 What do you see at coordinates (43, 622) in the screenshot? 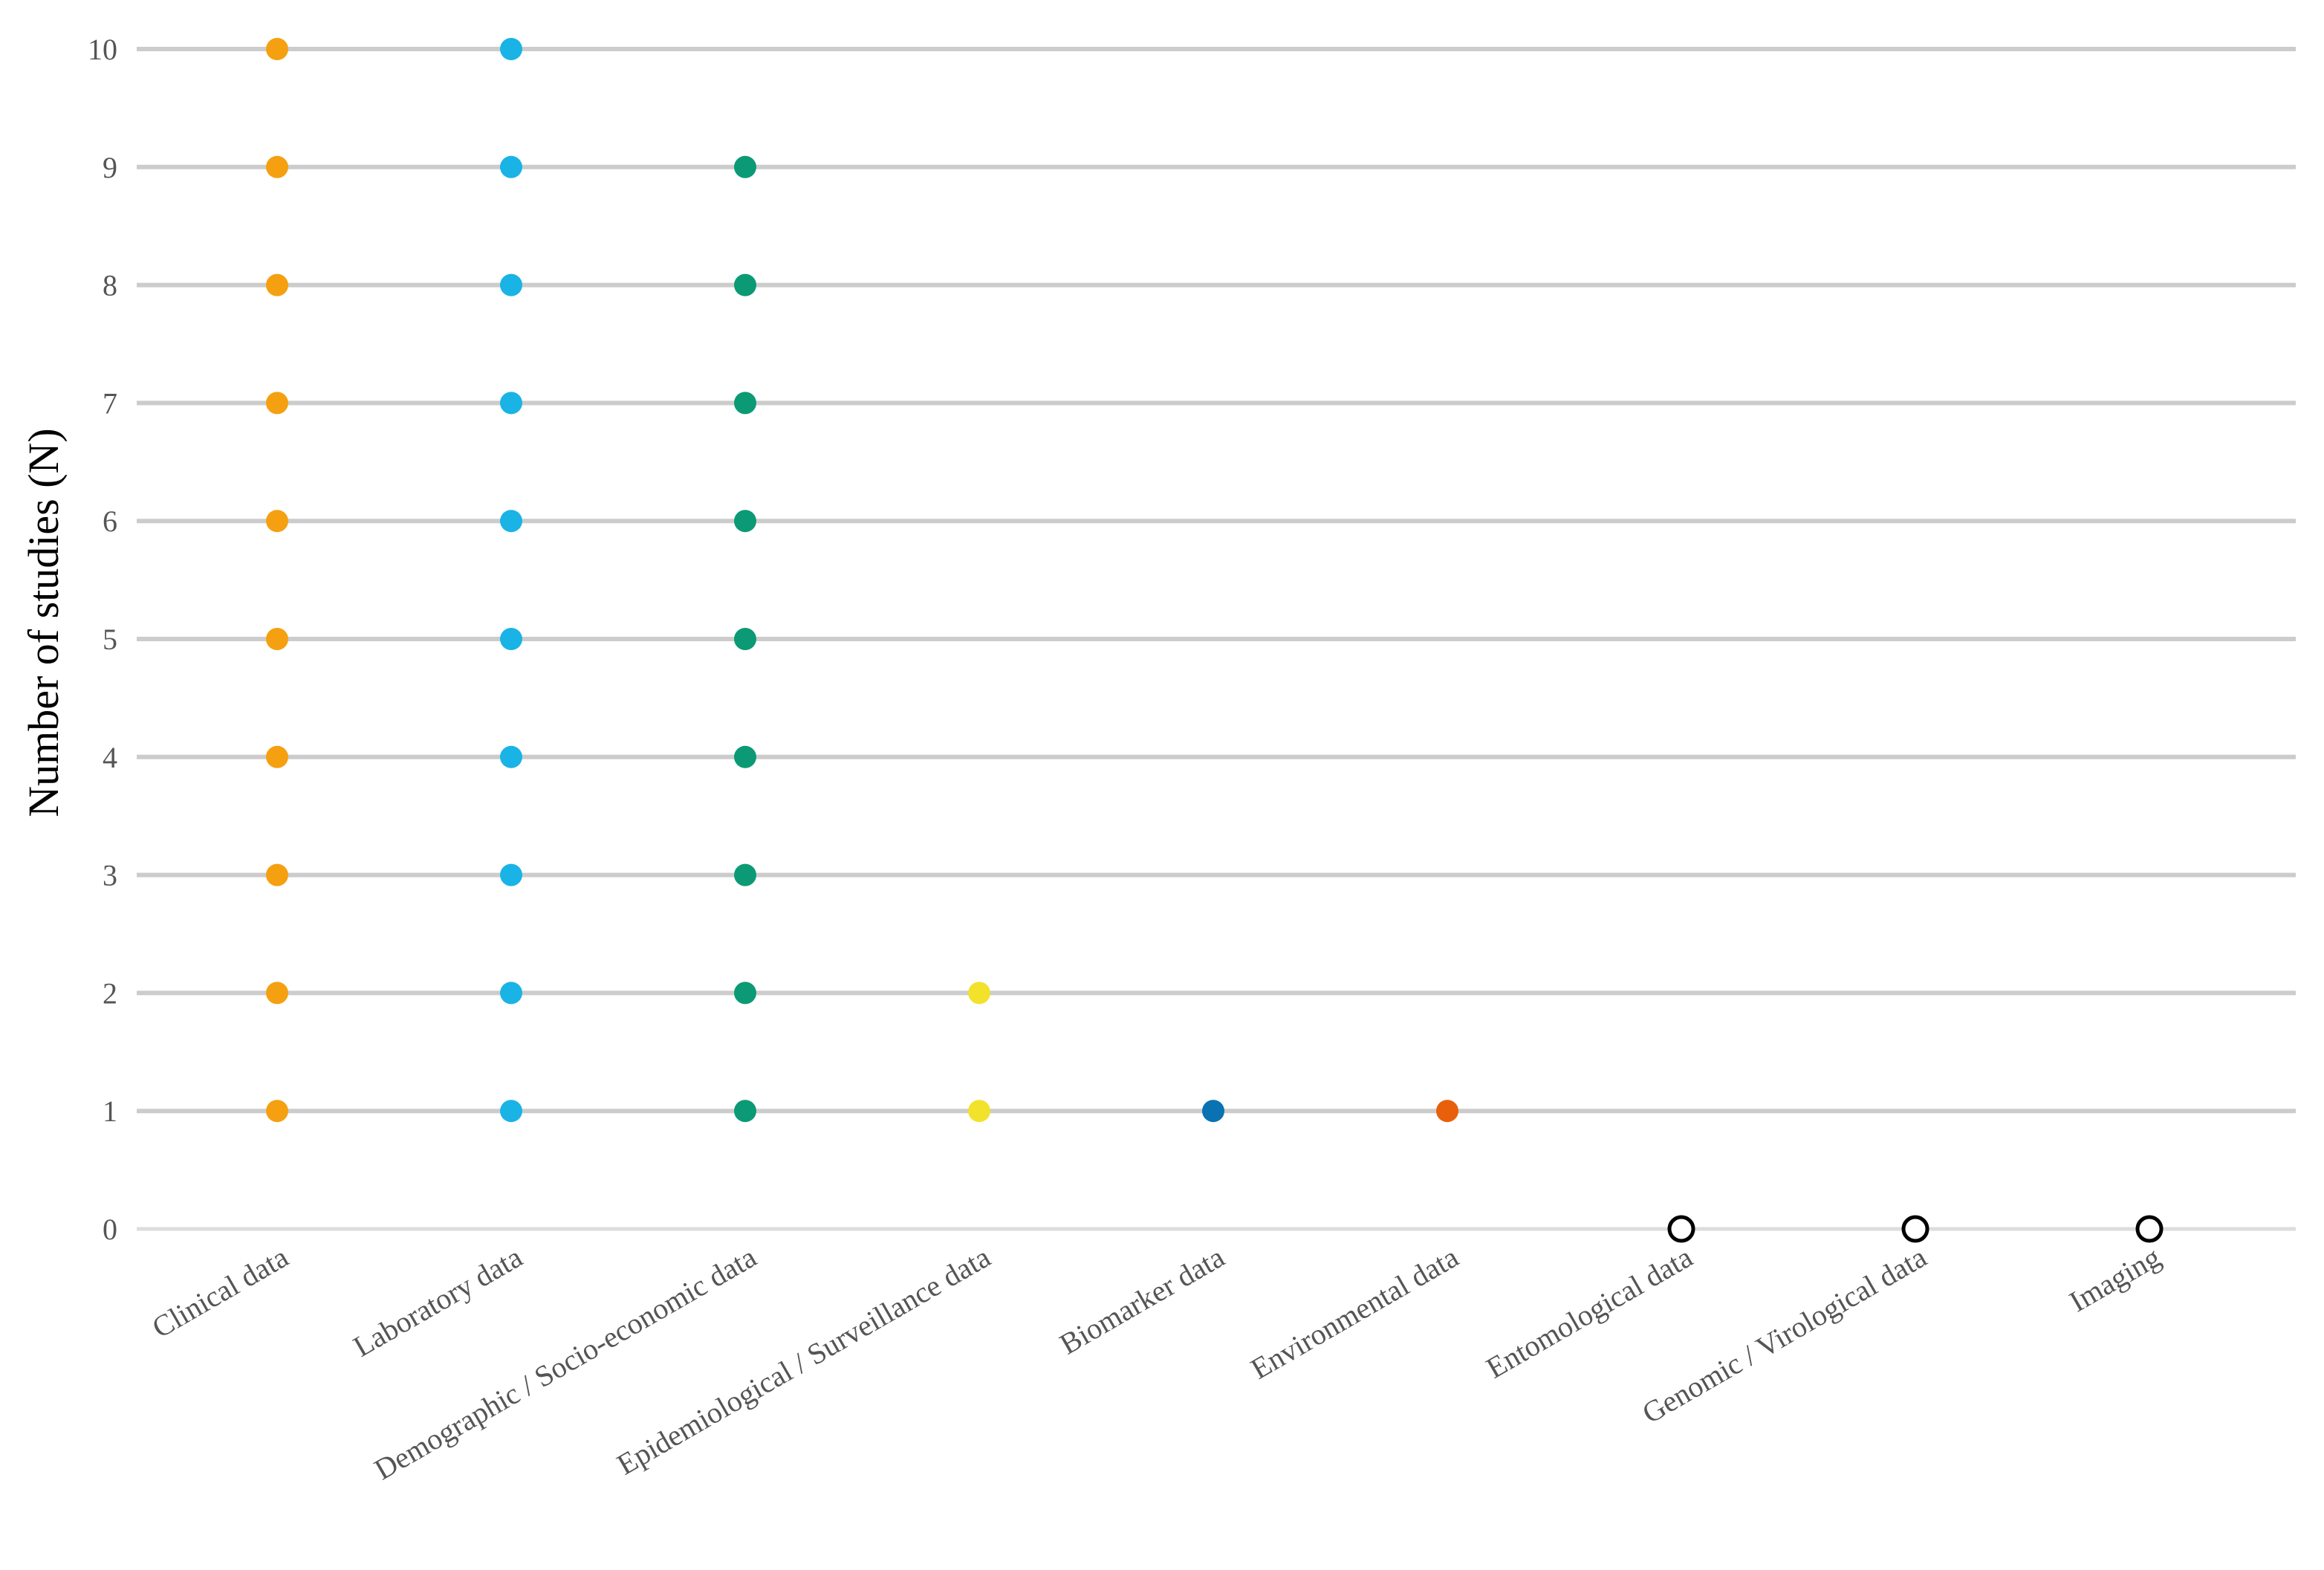
I see `y-axis-title: Number of studies (N)` at bounding box center [43, 622].